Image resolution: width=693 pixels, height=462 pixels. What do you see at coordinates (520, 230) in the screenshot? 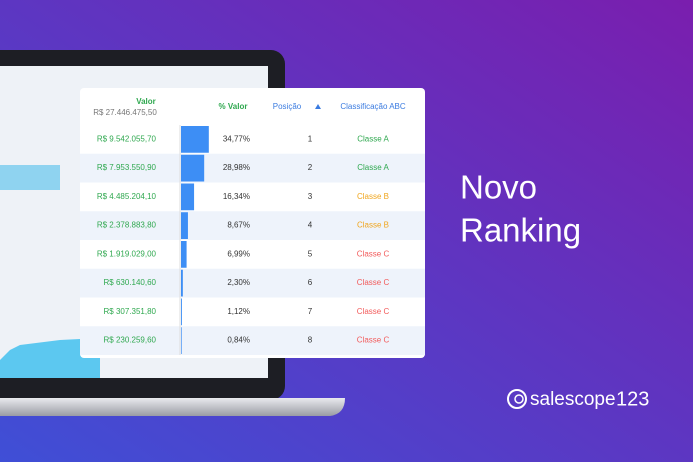
I see `headline-line2: Ranking` at bounding box center [520, 230].